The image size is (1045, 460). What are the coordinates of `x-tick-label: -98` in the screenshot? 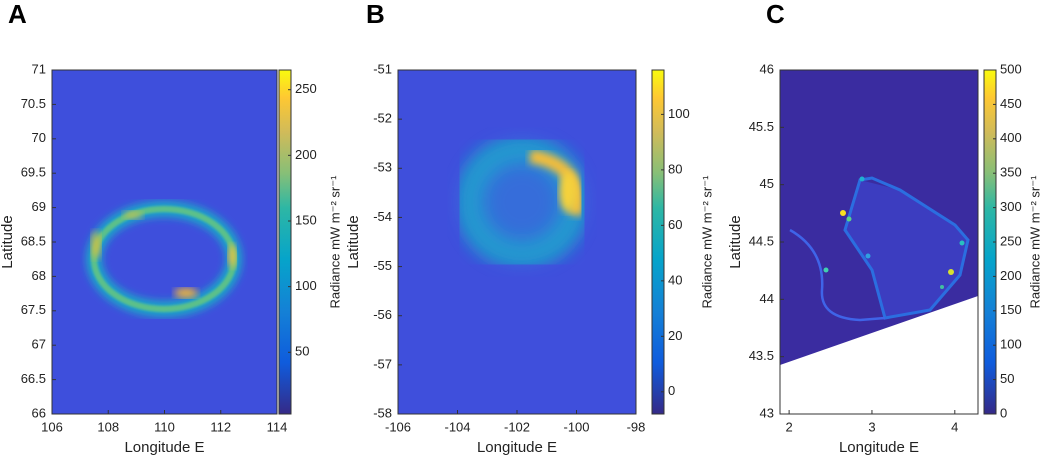 It's located at (636, 426).